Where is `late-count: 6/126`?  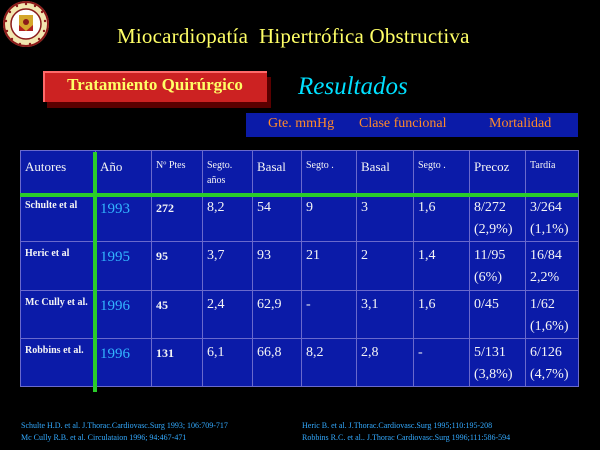
late-count: 6/126 is located at coordinates (546, 352).